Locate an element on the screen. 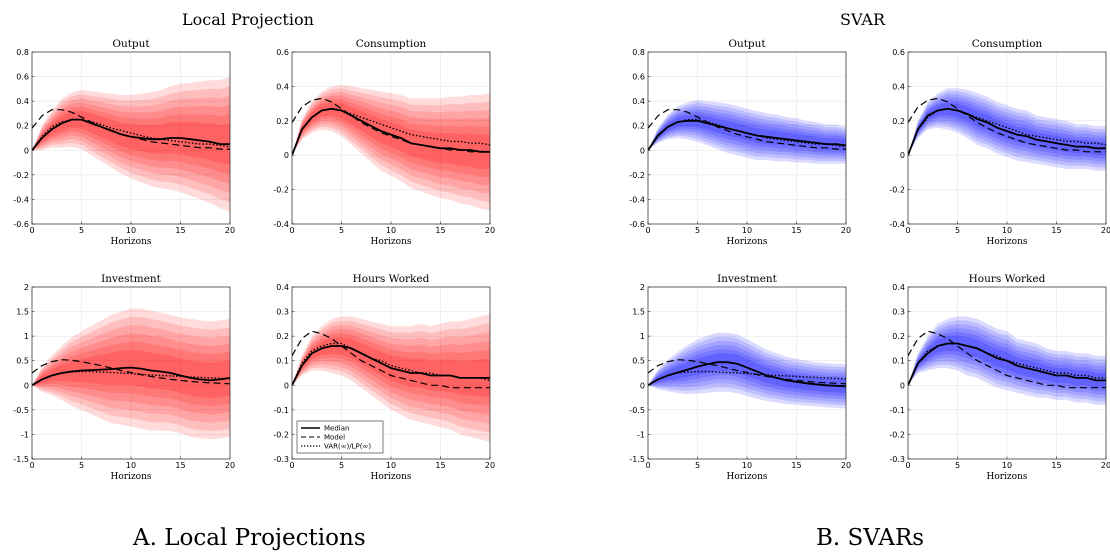  panel-title-svar: SVAR is located at coordinates (863, 19).